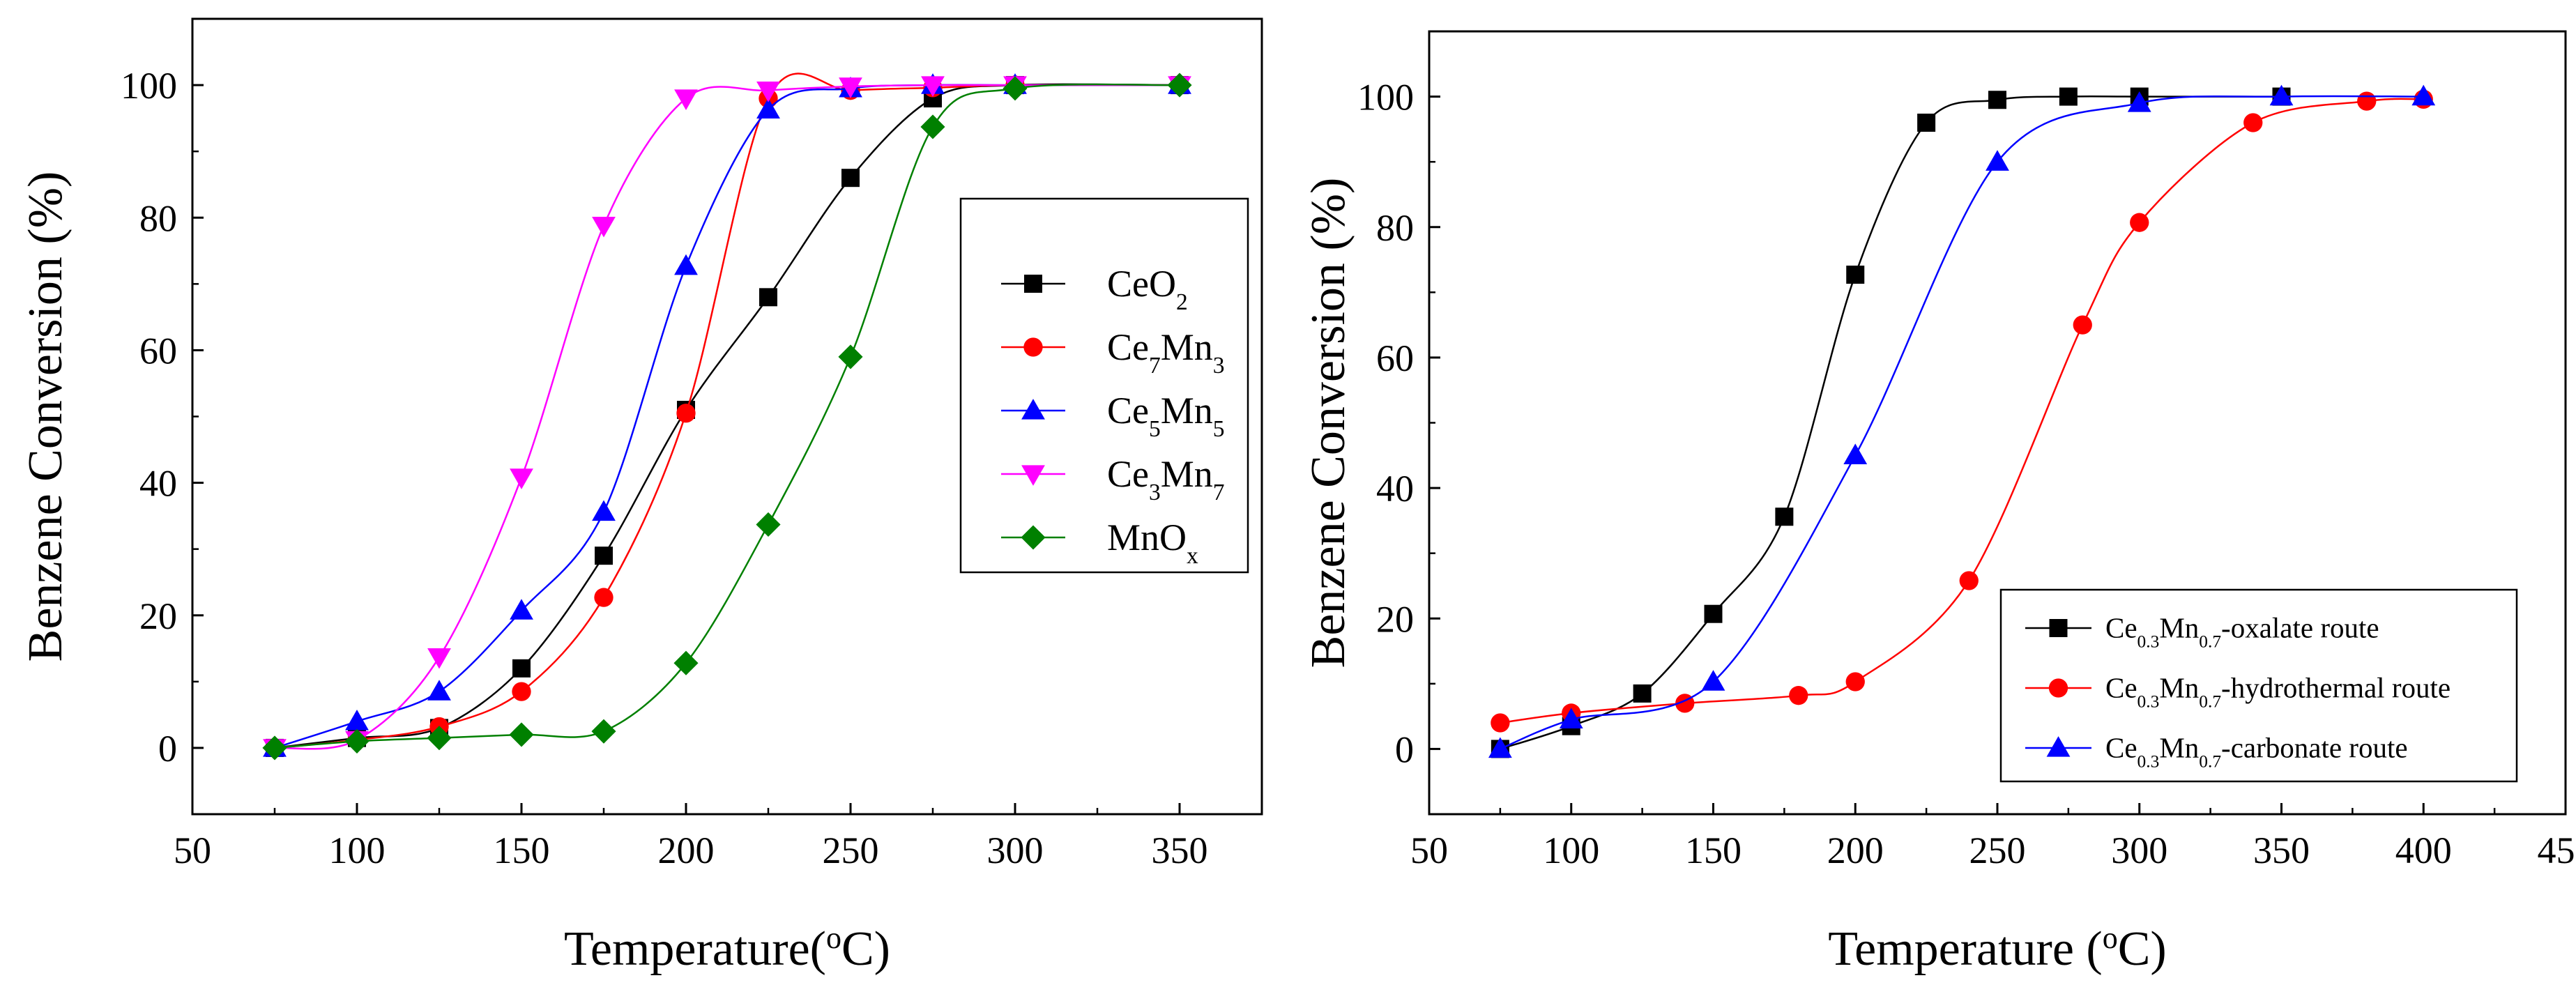 This screenshot has height=1001, width=2576. What do you see at coordinates (1404, 749) in the screenshot?
I see `y-tick-label: 0` at bounding box center [1404, 749].